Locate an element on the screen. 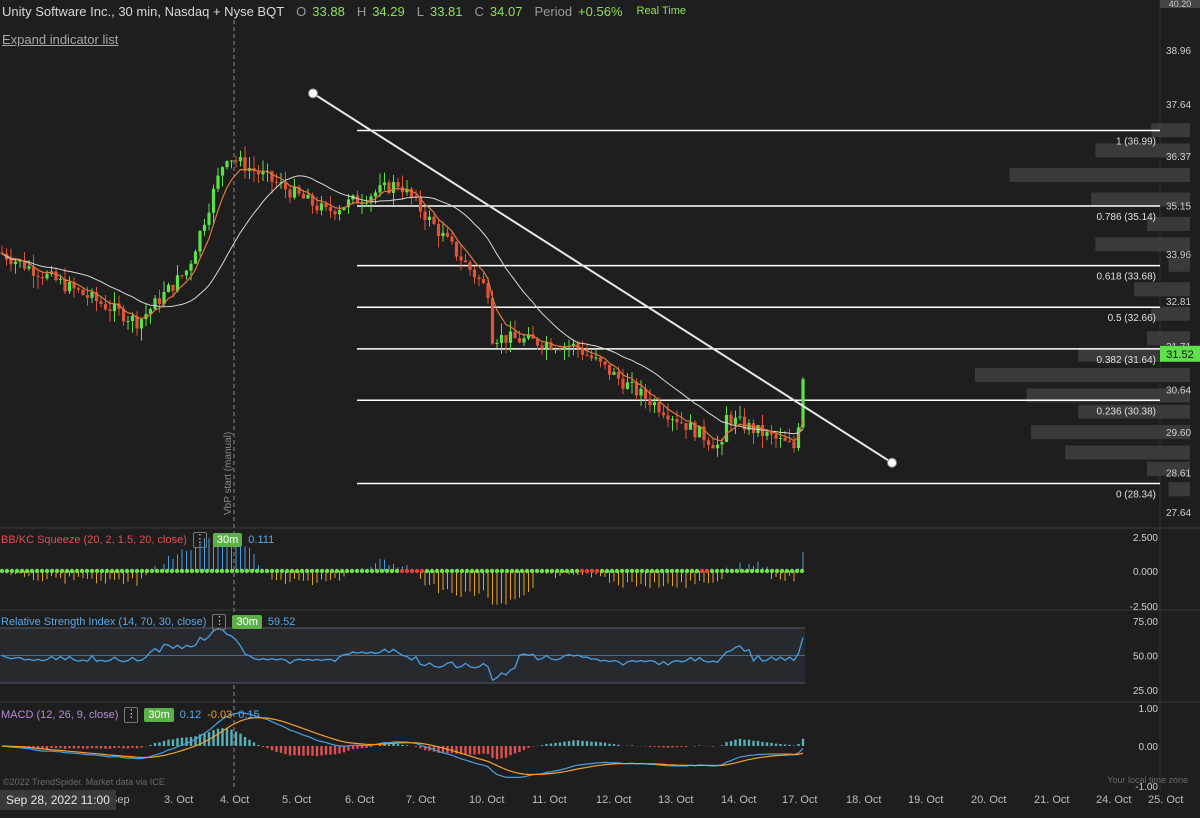 The width and height of the screenshot is (1200, 818). x-axis-label: 6. Oct is located at coordinates (359, 800).